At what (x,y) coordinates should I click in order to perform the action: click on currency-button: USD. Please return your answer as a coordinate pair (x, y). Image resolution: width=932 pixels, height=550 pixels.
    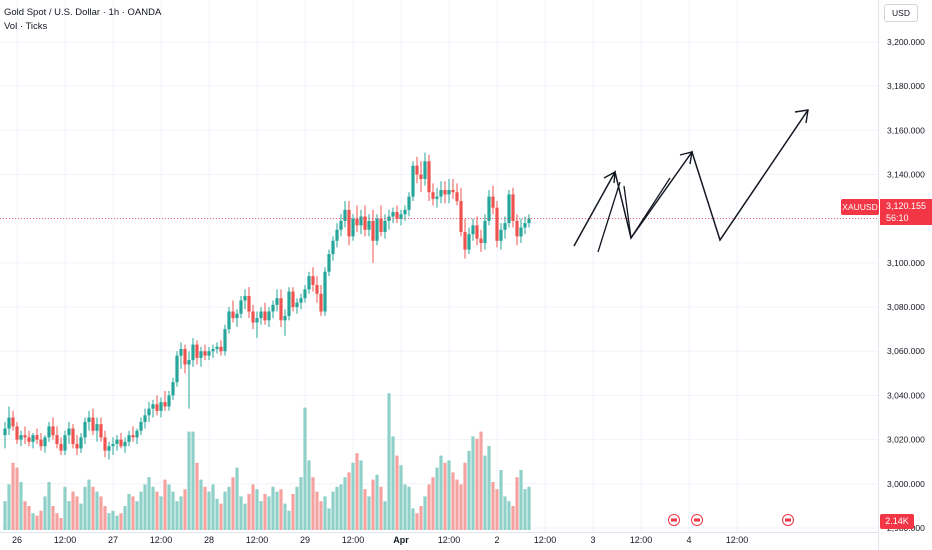
    Looking at the image, I should click on (901, 13).